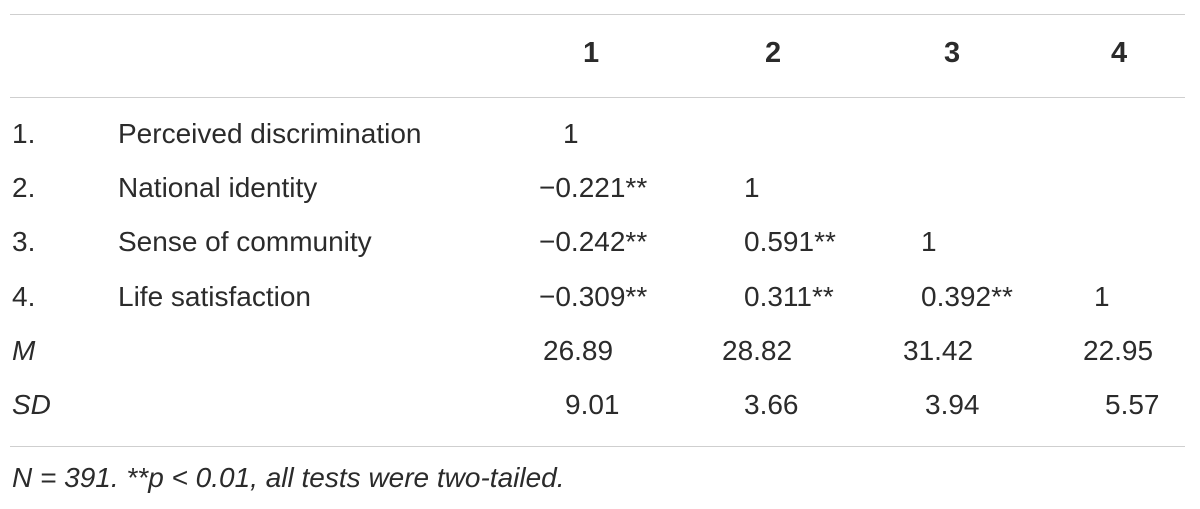  Describe the element at coordinates (597, 14) in the screenshot. I see `top-rule` at that location.